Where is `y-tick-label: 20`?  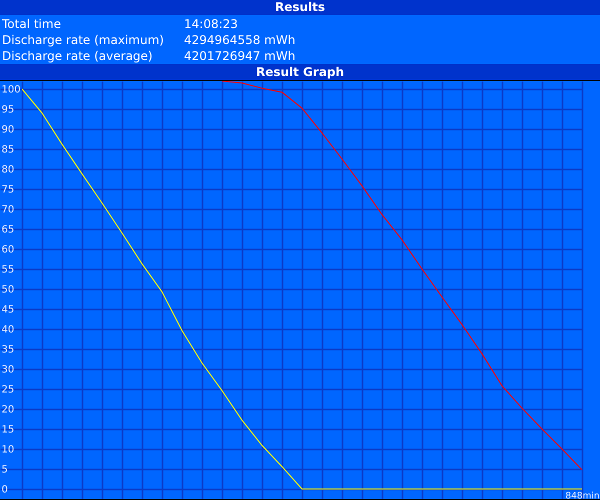 y-tick-label: 20 is located at coordinates (8, 410).